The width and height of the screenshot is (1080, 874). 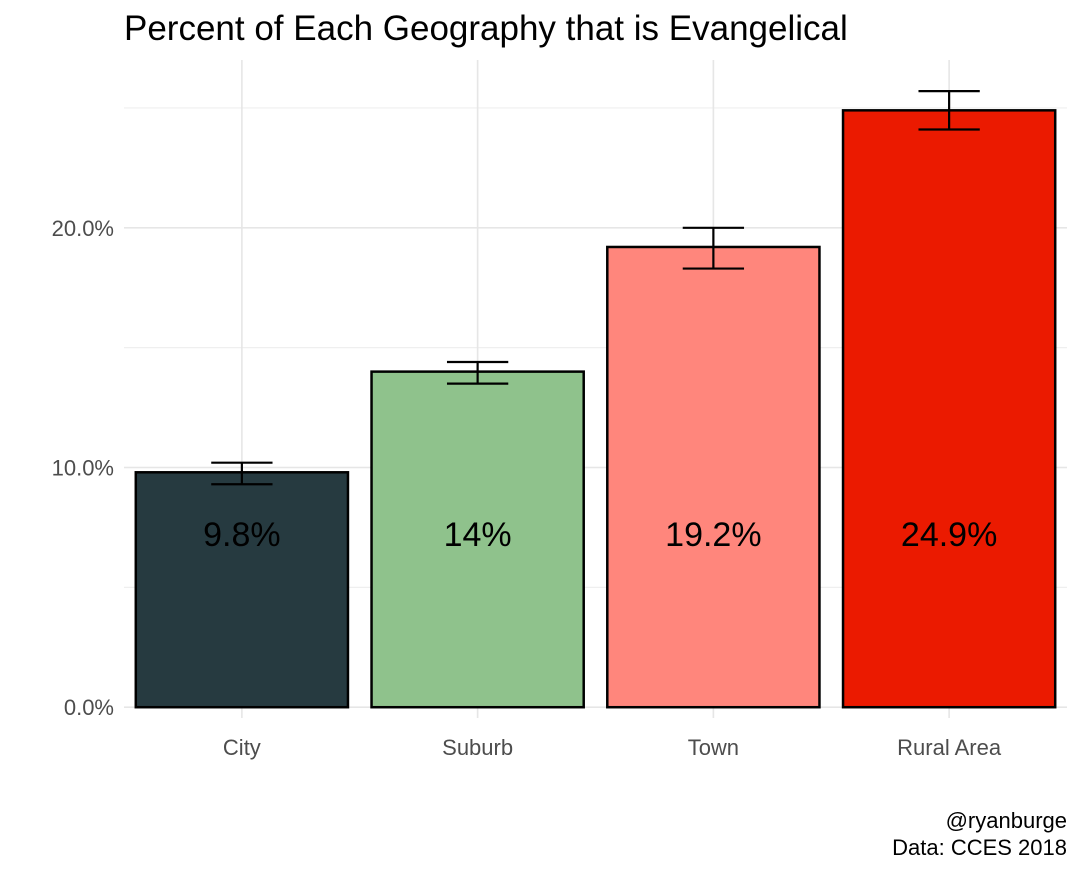 What do you see at coordinates (949, 409) in the screenshot?
I see `bar-rural-area` at bounding box center [949, 409].